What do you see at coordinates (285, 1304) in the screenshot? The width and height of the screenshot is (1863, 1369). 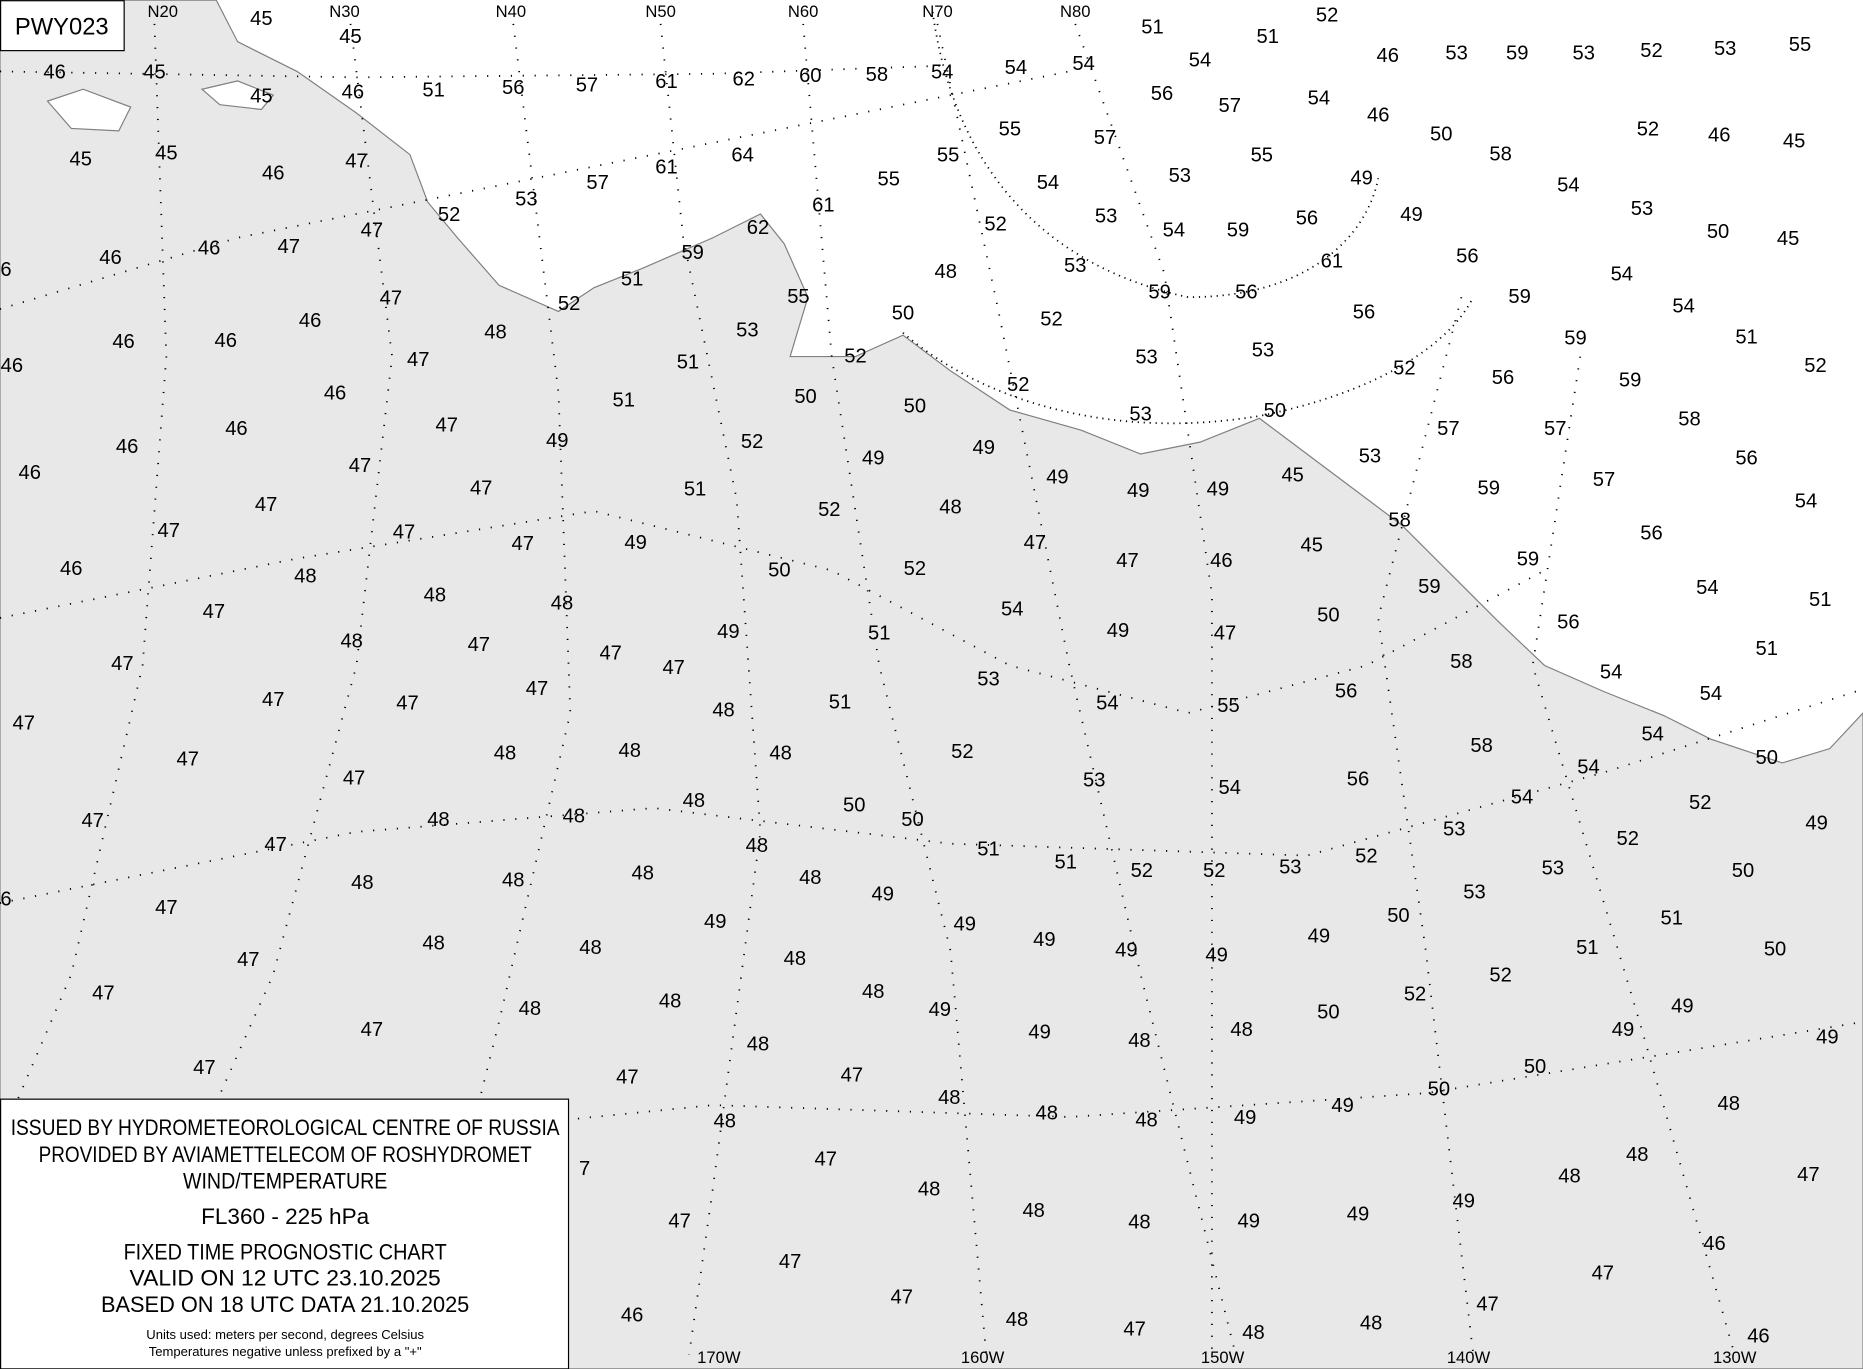 I see `legend-based-on: BASED ON 18 UTC DATA 21.10.2025` at bounding box center [285, 1304].